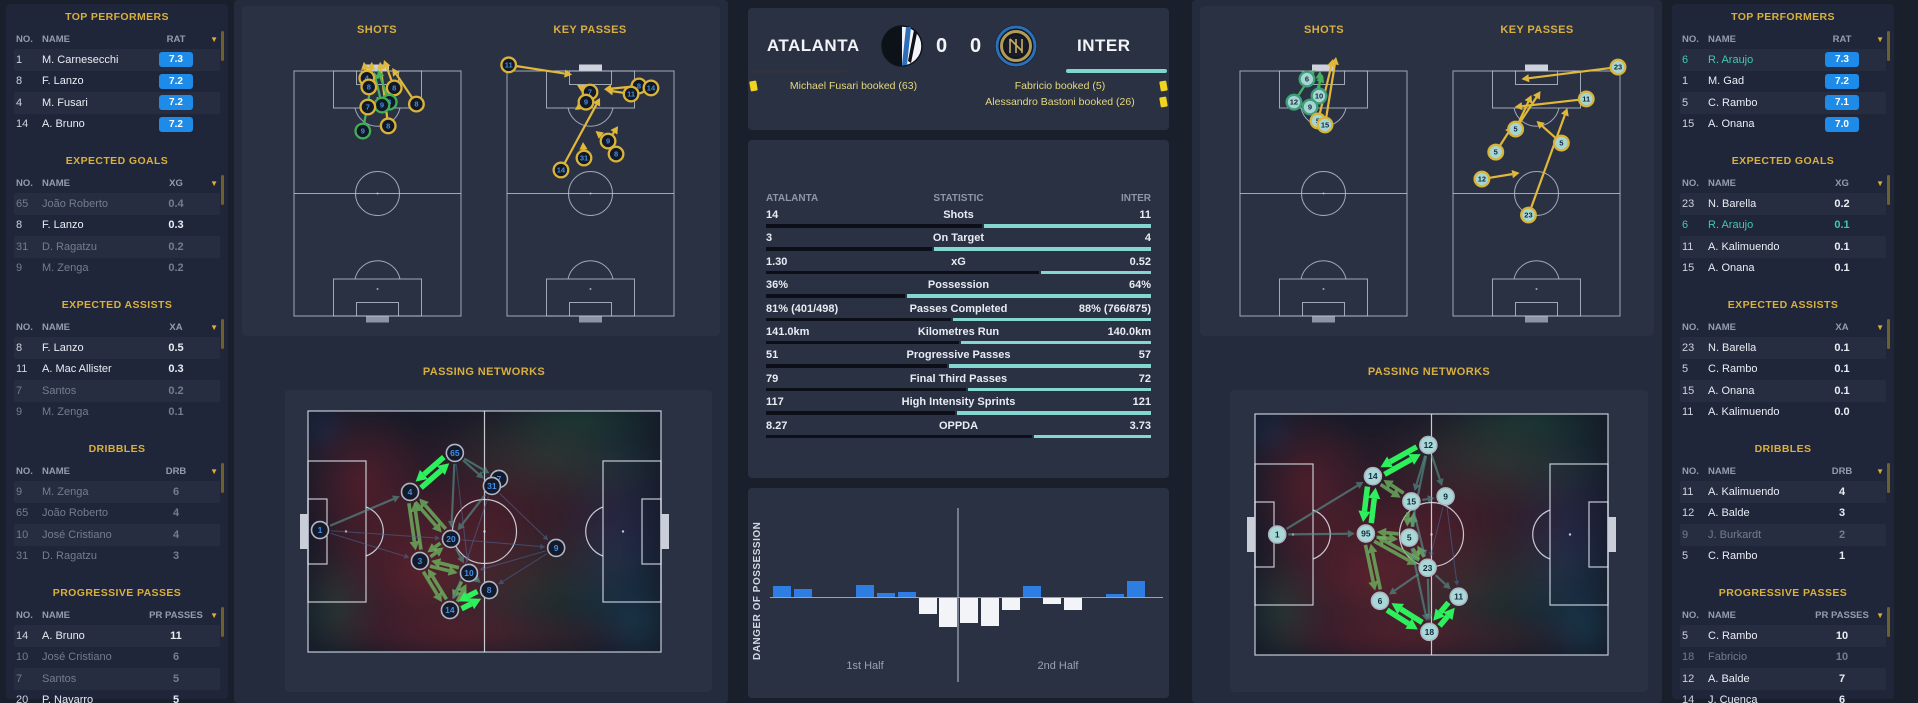 The image size is (1918, 703). What do you see at coordinates (117, 204) in the screenshot?
I see `table-row: 65 João Roberto 0.4` at bounding box center [117, 204].